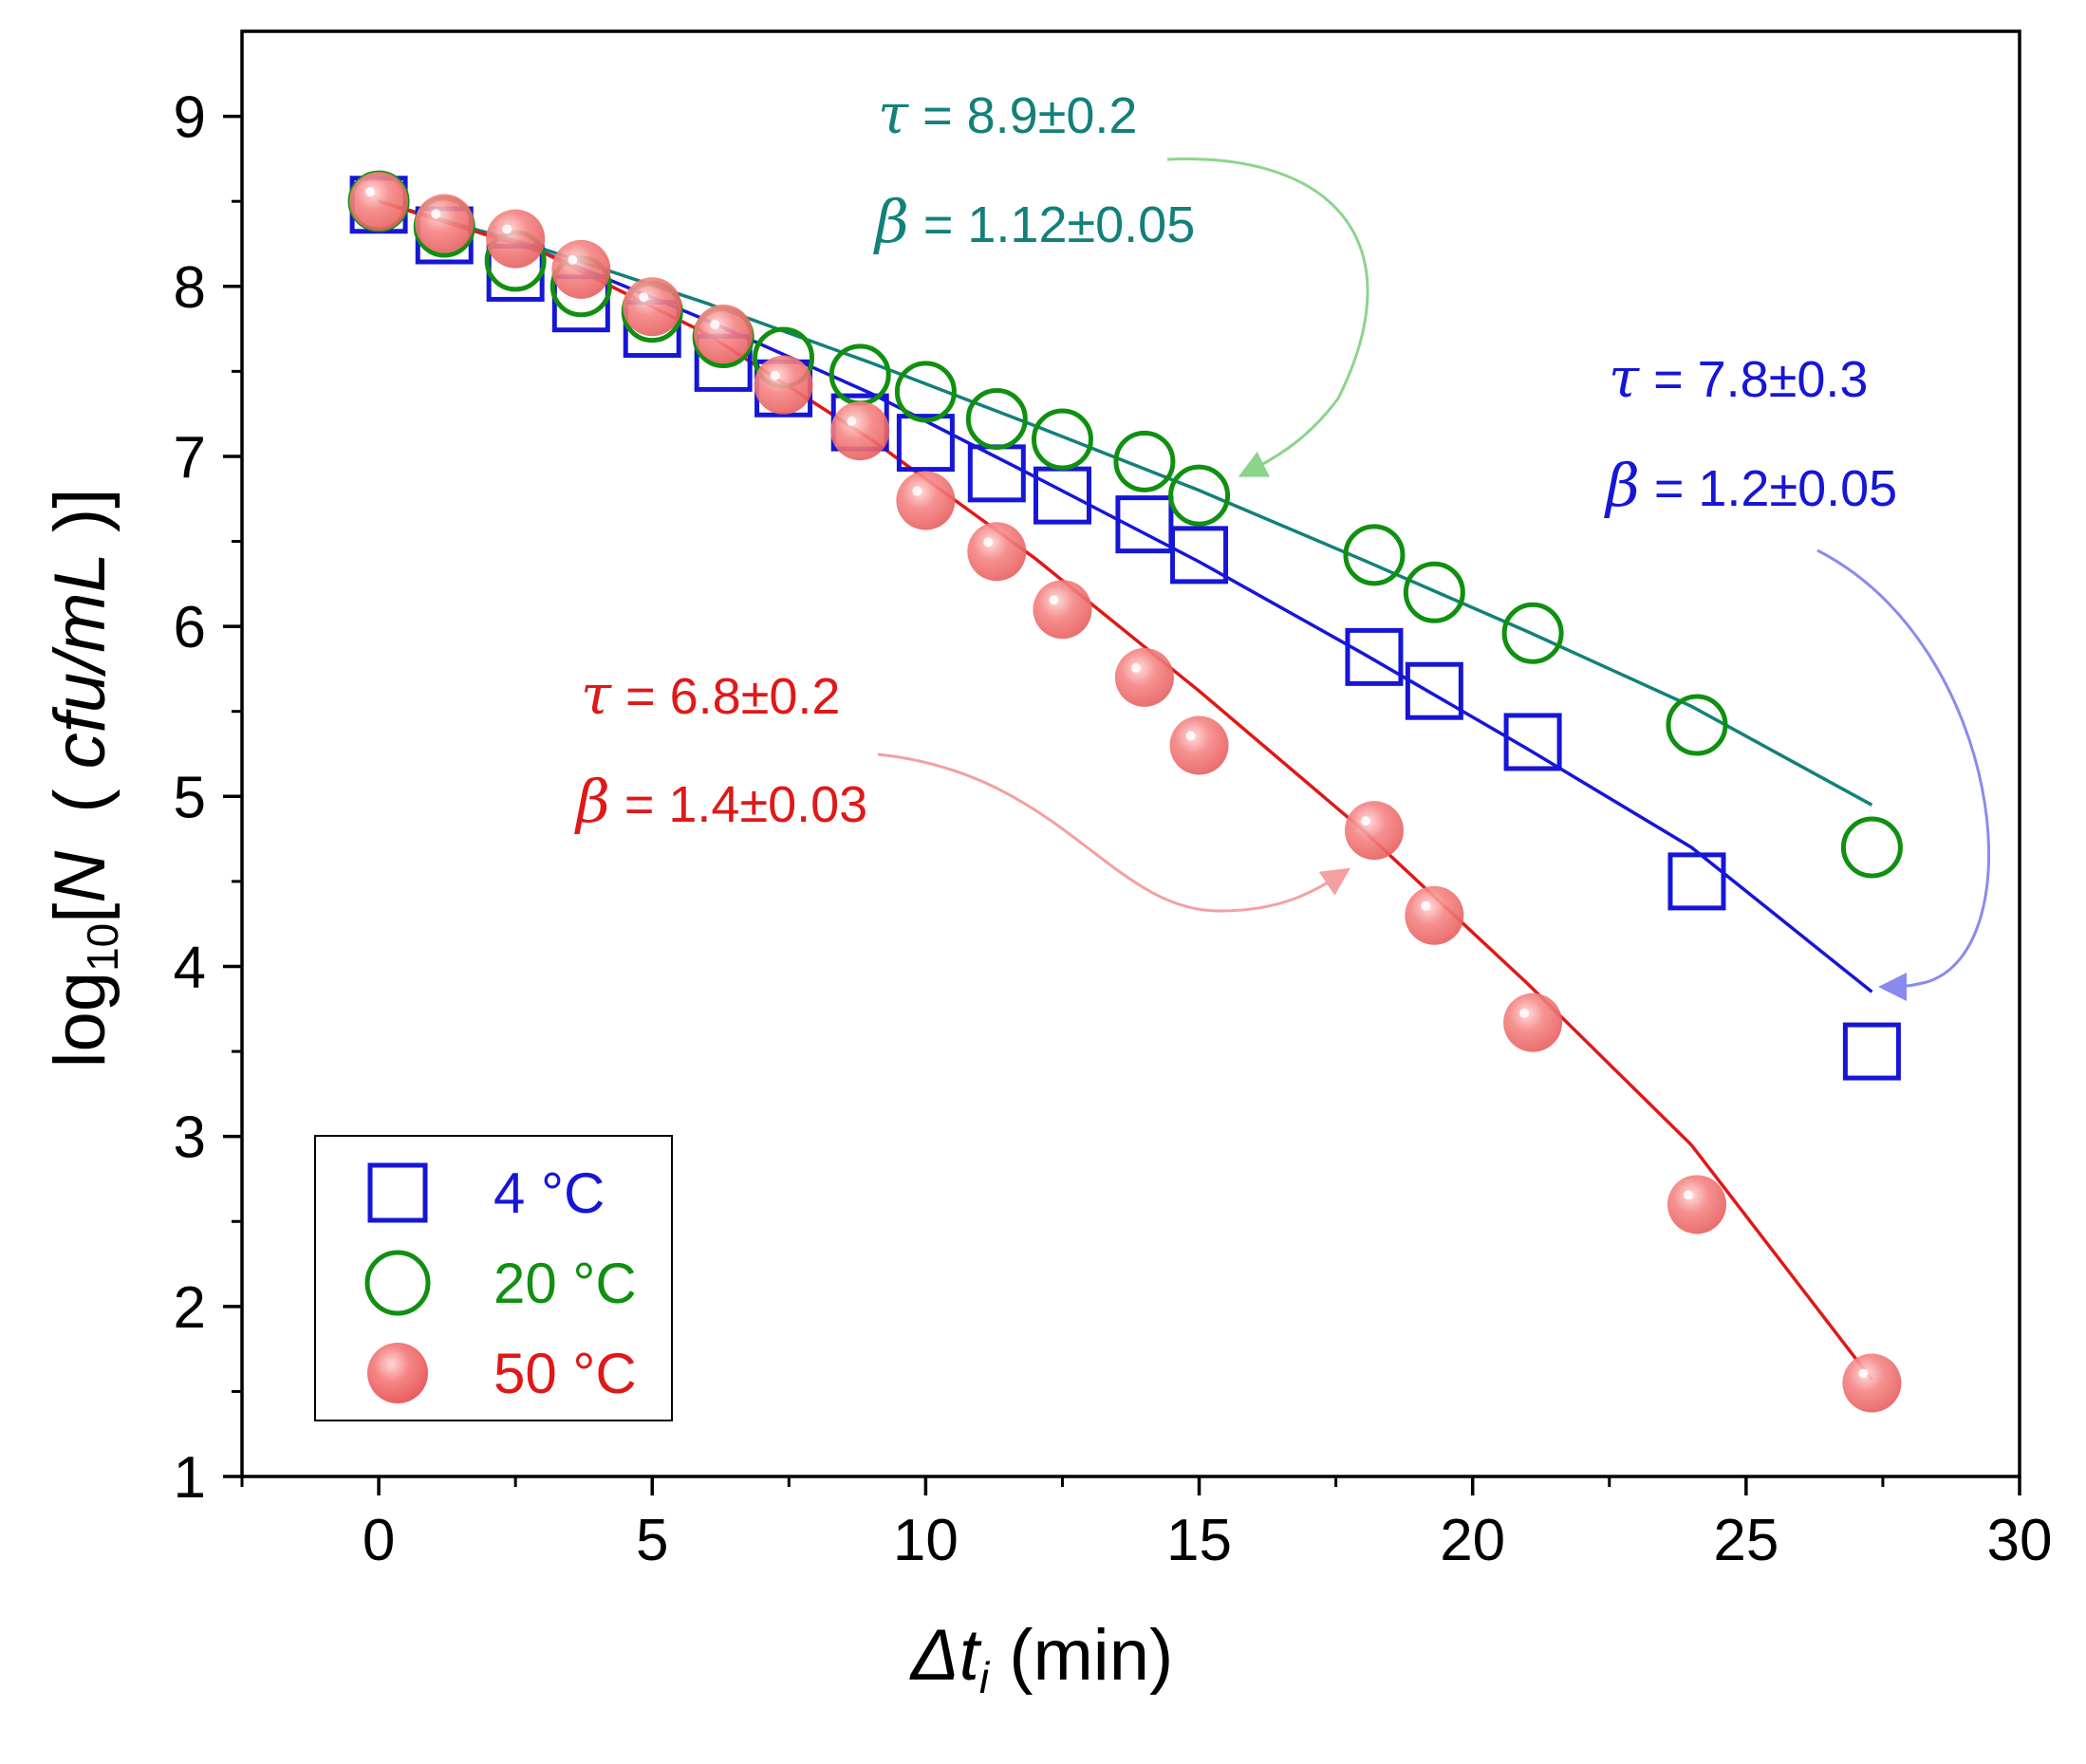 The image size is (2086, 1764). Describe the element at coordinates (190, 288) in the screenshot. I see `y-tick-label: 8` at that location.